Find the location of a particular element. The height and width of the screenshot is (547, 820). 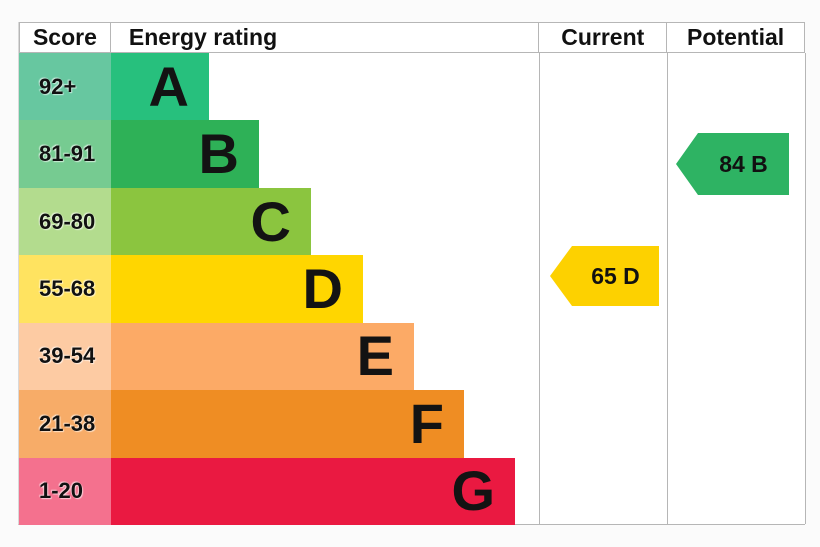

band-row-f: 21-38 F is located at coordinates (412, 424).